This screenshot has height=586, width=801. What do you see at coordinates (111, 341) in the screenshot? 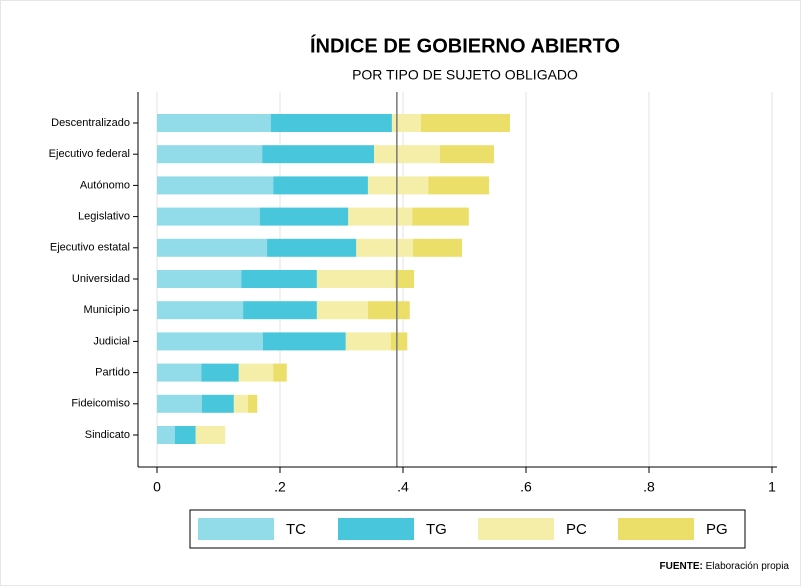
I see `y-tick-label: Judicial` at bounding box center [111, 341].